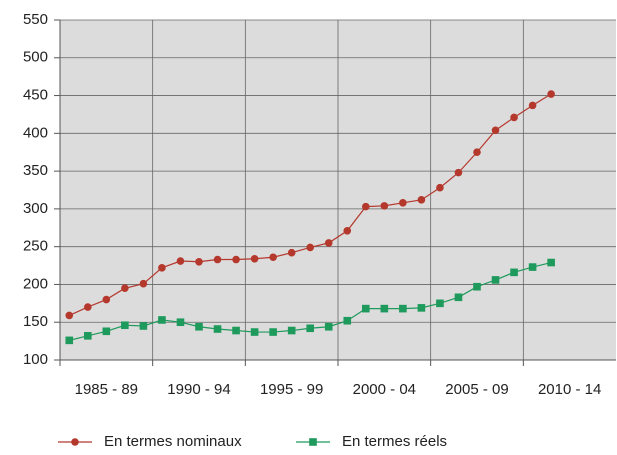 The width and height of the screenshot is (617, 455). Describe the element at coordinates (35, 95) in the screenshot. I see `y-tick-label: 450` at that location.